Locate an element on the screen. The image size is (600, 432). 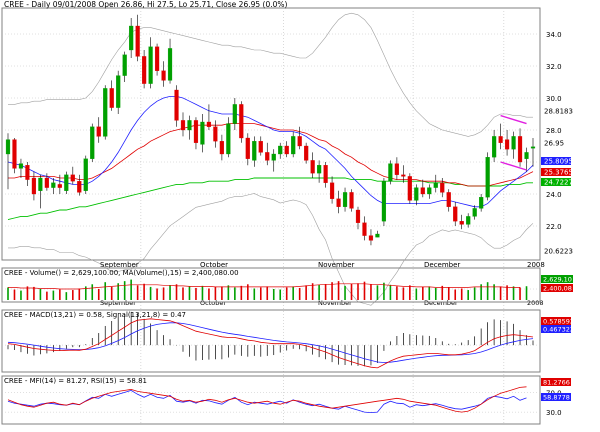
month-label-lower: October is located at coordinates (213, 303).